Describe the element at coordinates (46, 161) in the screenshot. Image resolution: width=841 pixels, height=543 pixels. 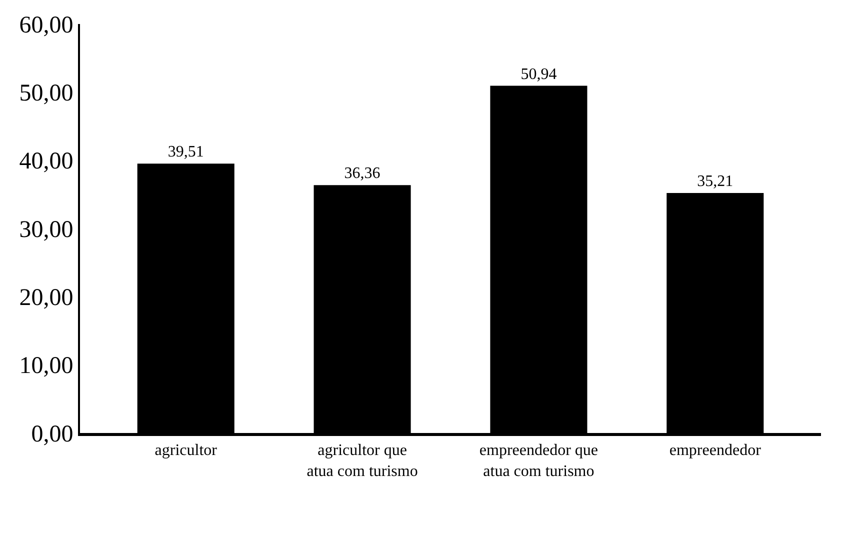
I see `y-tick-label: 40,00` at that location.